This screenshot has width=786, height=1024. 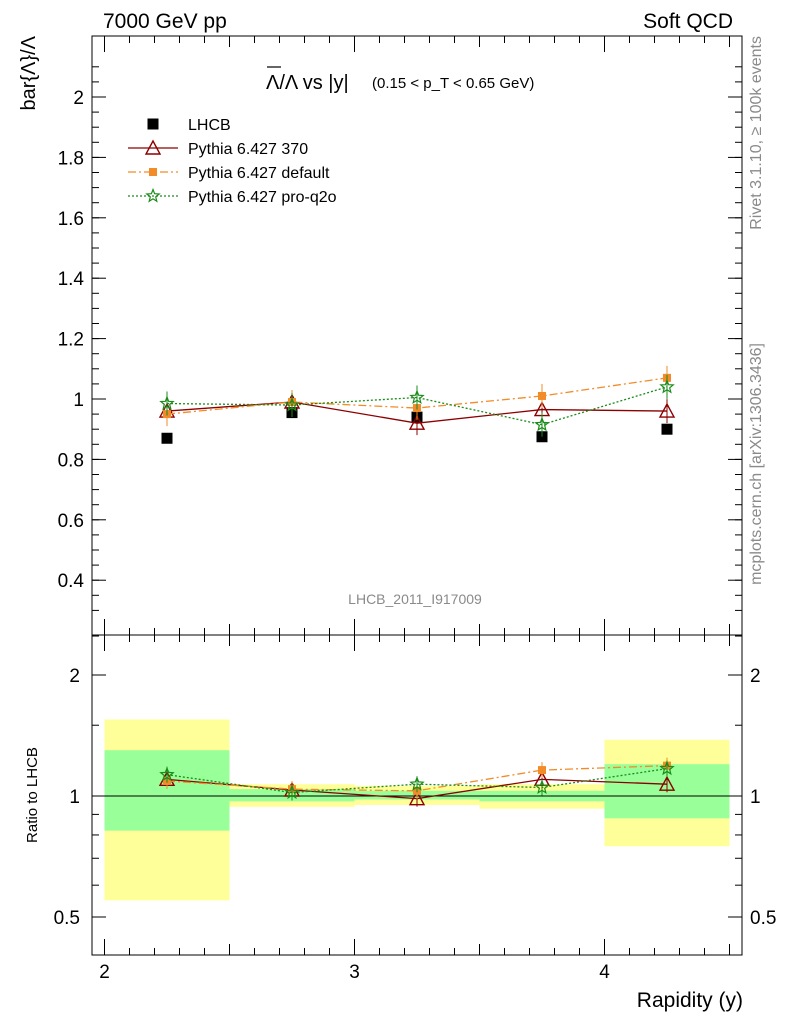 I want to click on main-ytick-label: 2, so click(x=78, y=98).